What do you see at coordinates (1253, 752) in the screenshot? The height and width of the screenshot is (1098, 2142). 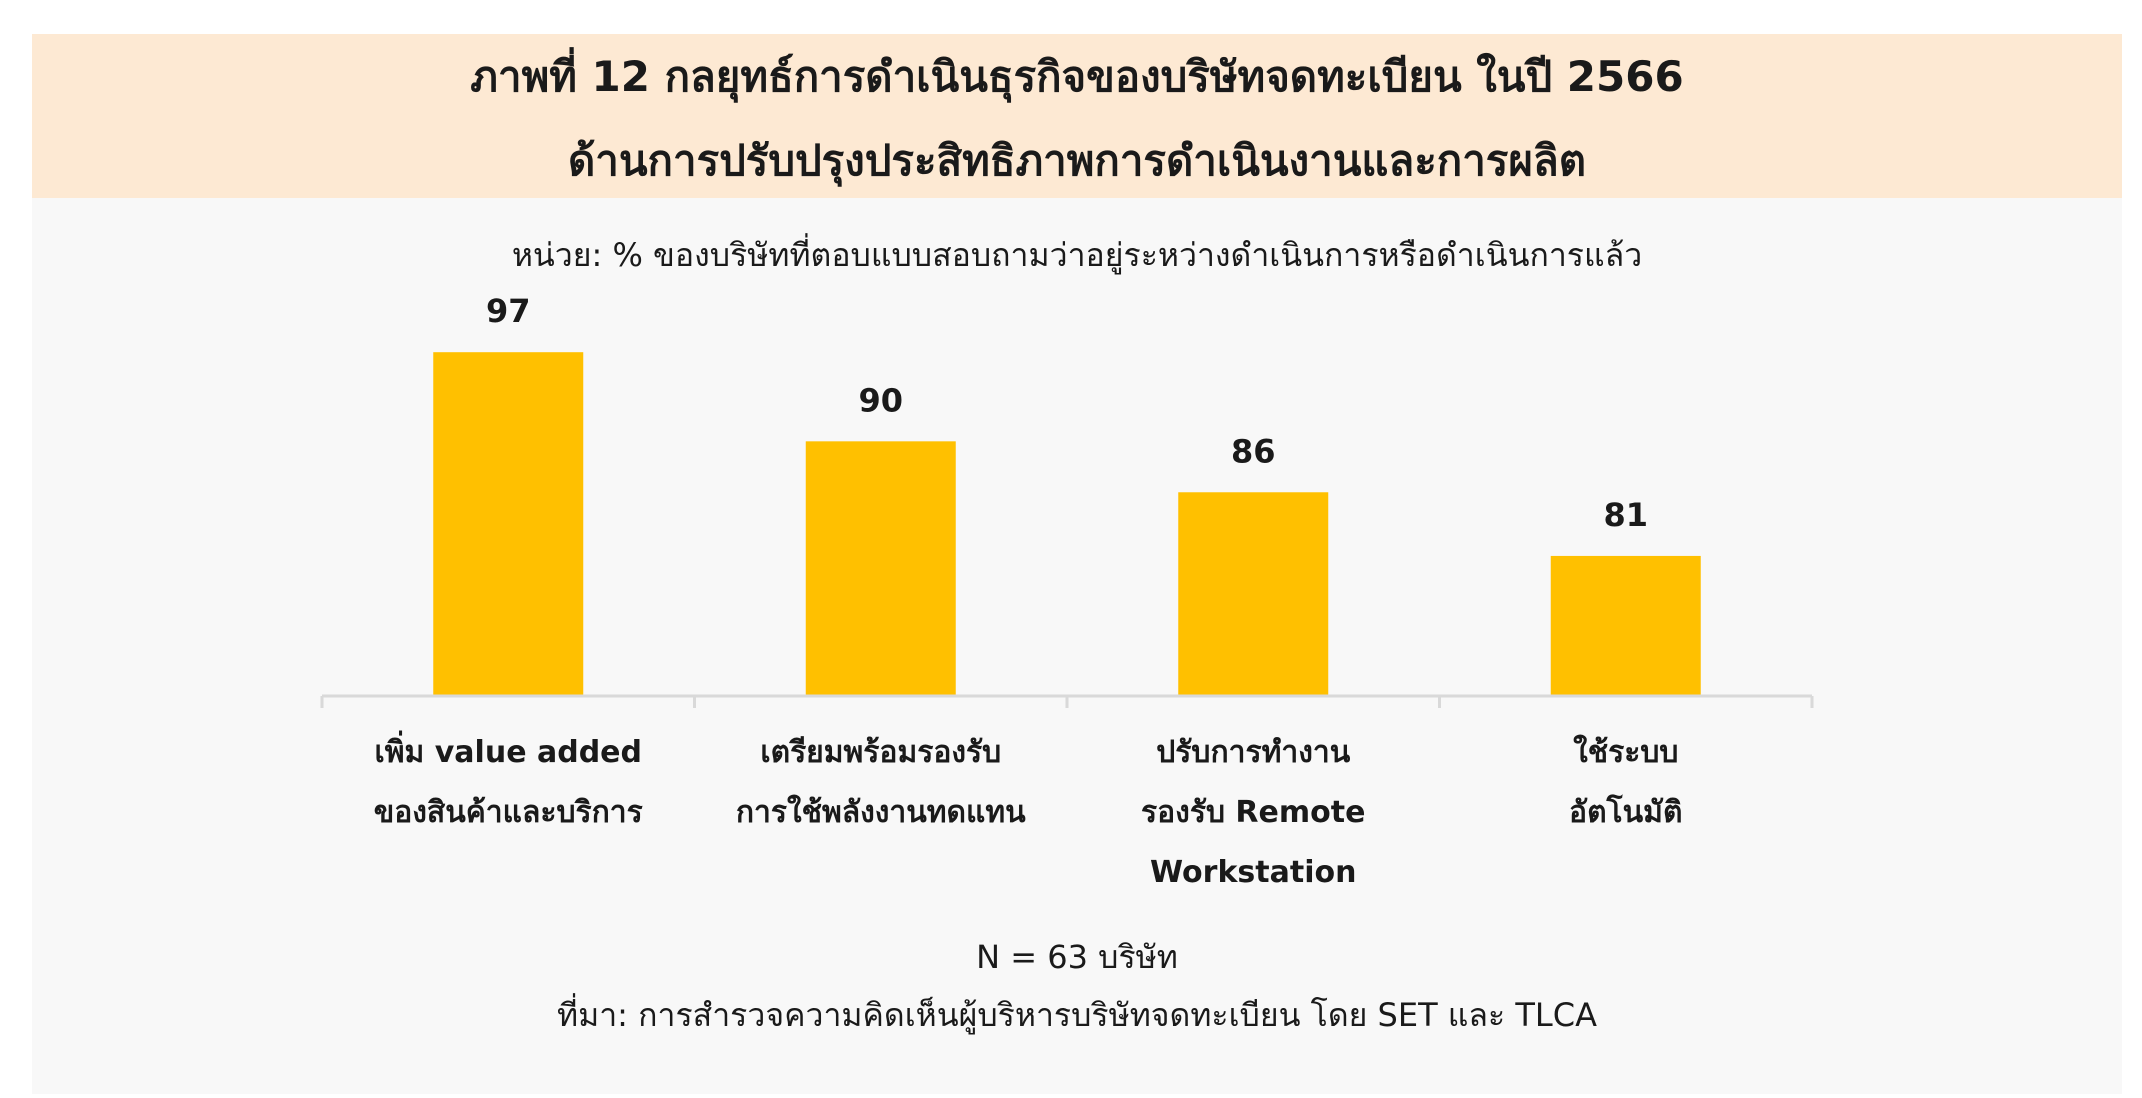 I see `category-label-3-line-1: ปรับการทำงาน` at bounding box center [1253, 752].